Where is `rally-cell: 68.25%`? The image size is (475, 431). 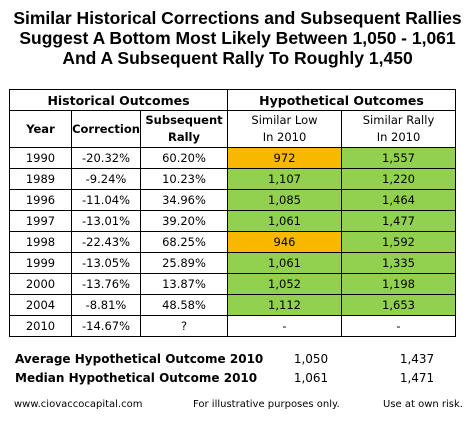
rally-cell: 68.25% is located at coordinates (184, 242).